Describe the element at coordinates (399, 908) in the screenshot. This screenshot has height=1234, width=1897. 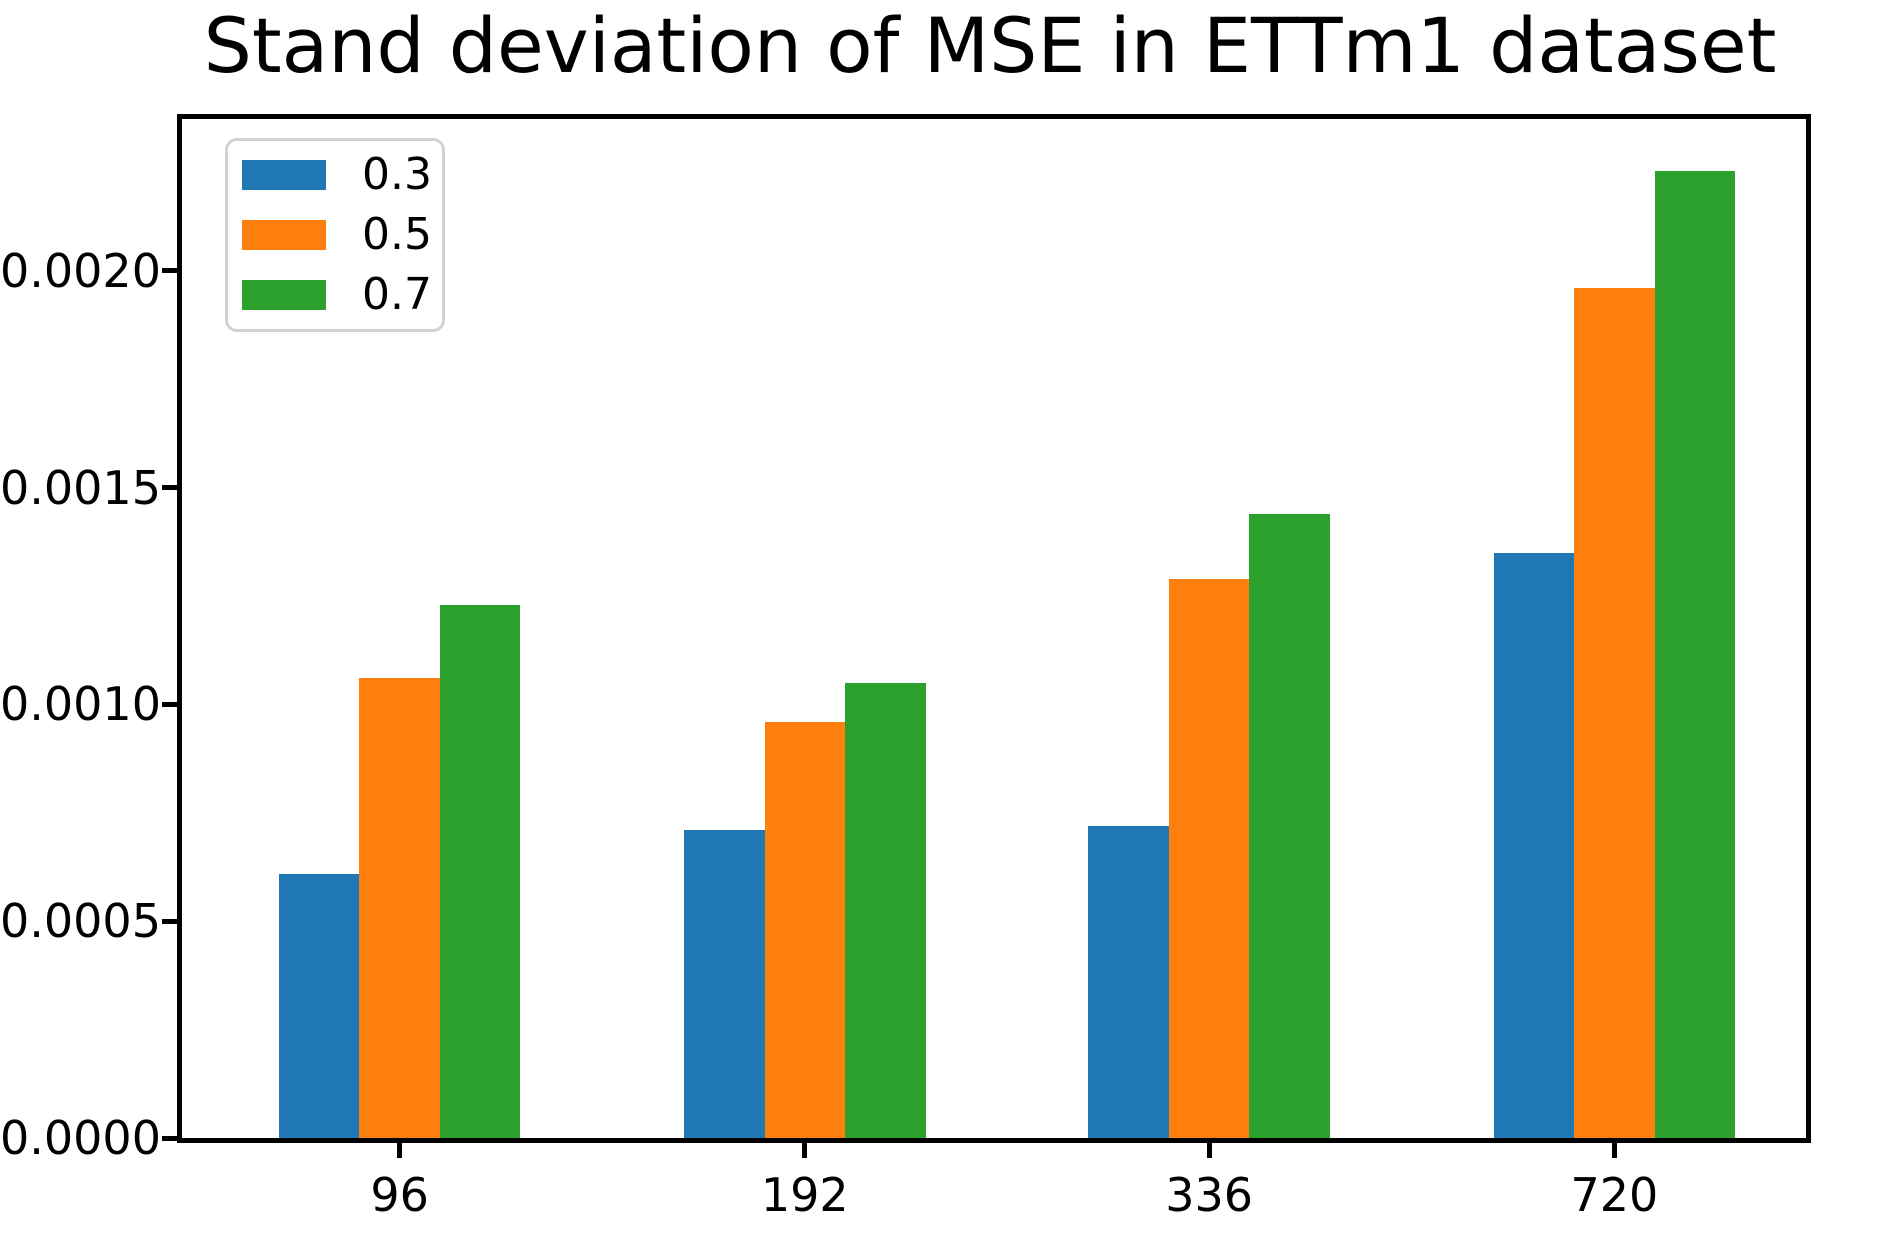
I see `bar-0.5-96` at that location.